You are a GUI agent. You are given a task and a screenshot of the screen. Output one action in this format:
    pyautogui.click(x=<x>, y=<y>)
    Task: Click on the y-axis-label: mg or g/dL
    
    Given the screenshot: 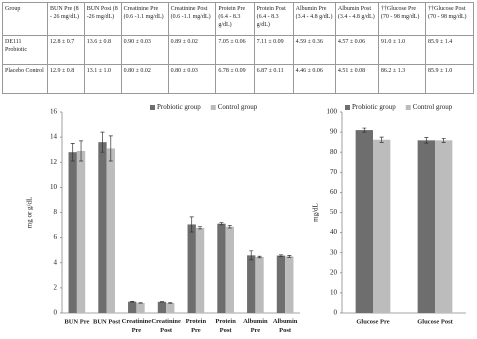 What is the action you would take?
    pyautogui.click(x=30, y=213)
    